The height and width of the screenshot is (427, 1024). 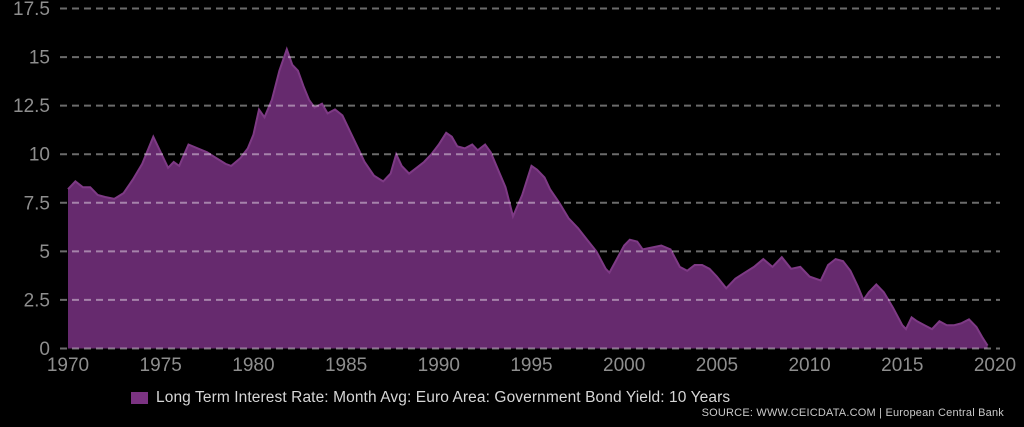 I want to click on y-tick-label: 17.5, so click(x=31, y=10).